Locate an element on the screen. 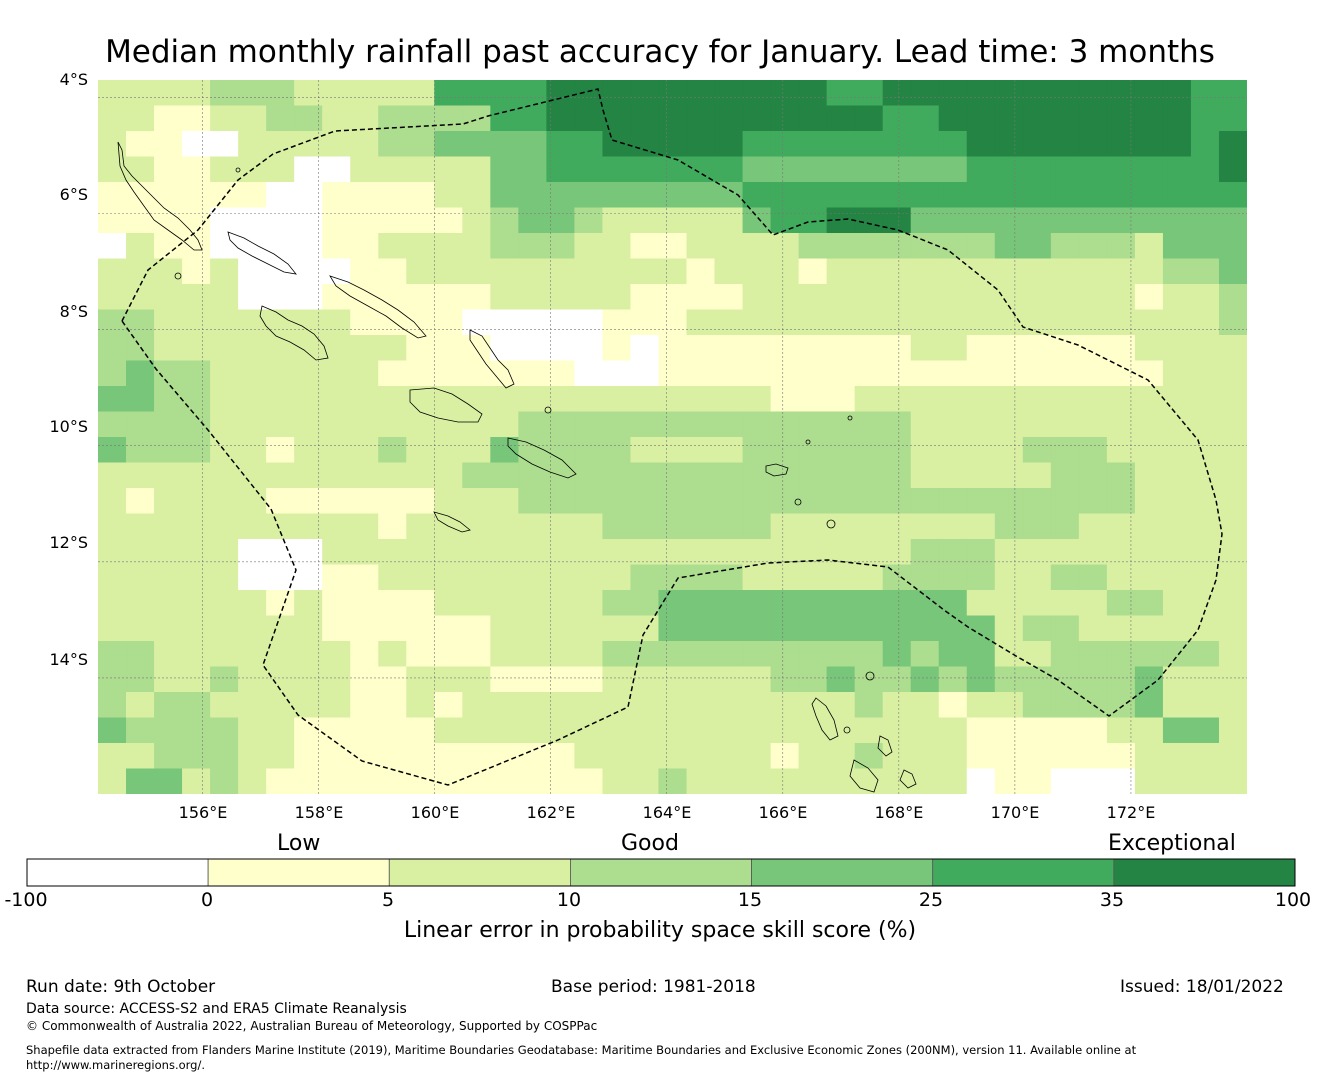 This screenshot has height=1080, width=1320. guadalcanal-coast is located at coordinates (446, 405).